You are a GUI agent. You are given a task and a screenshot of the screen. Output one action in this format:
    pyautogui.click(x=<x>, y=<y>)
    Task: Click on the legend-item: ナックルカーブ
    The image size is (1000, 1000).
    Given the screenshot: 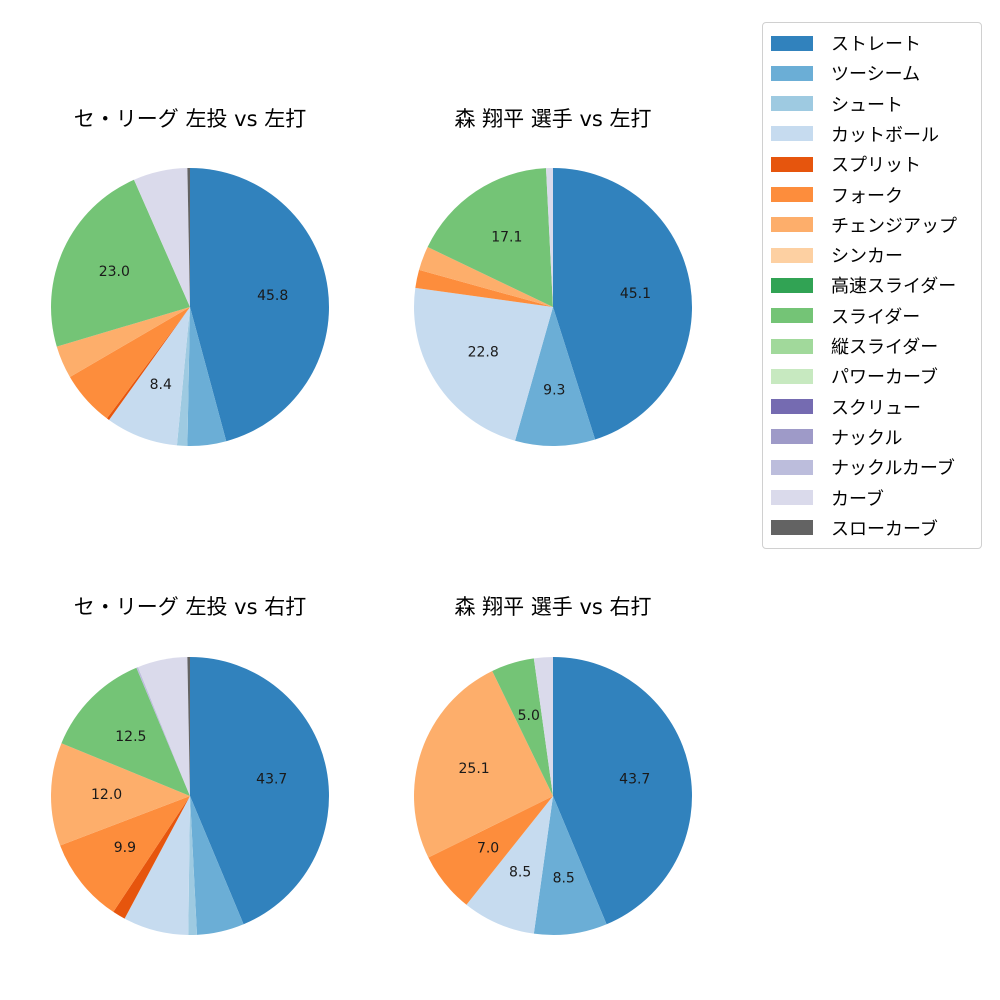 What is the action you would take?
    pyautogui.click(x=863, y=467)
    